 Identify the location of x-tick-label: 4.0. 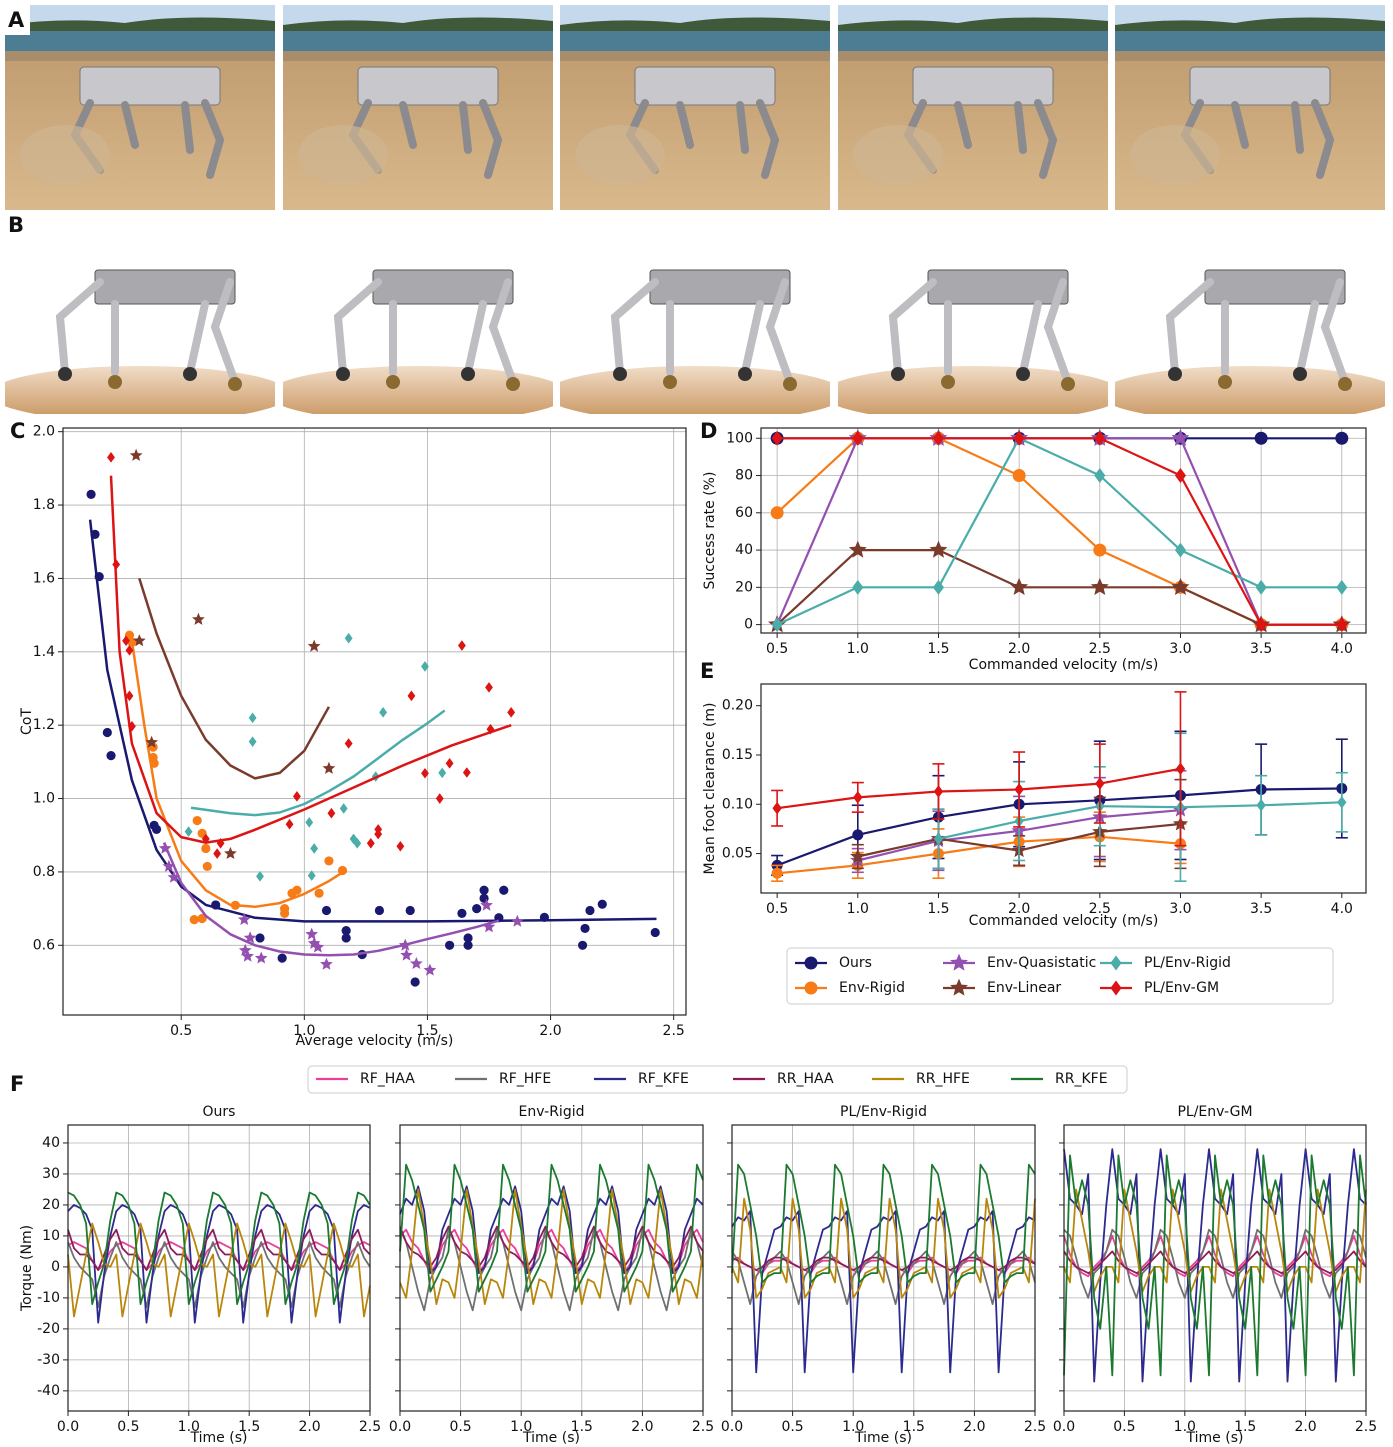
(1342, 909).